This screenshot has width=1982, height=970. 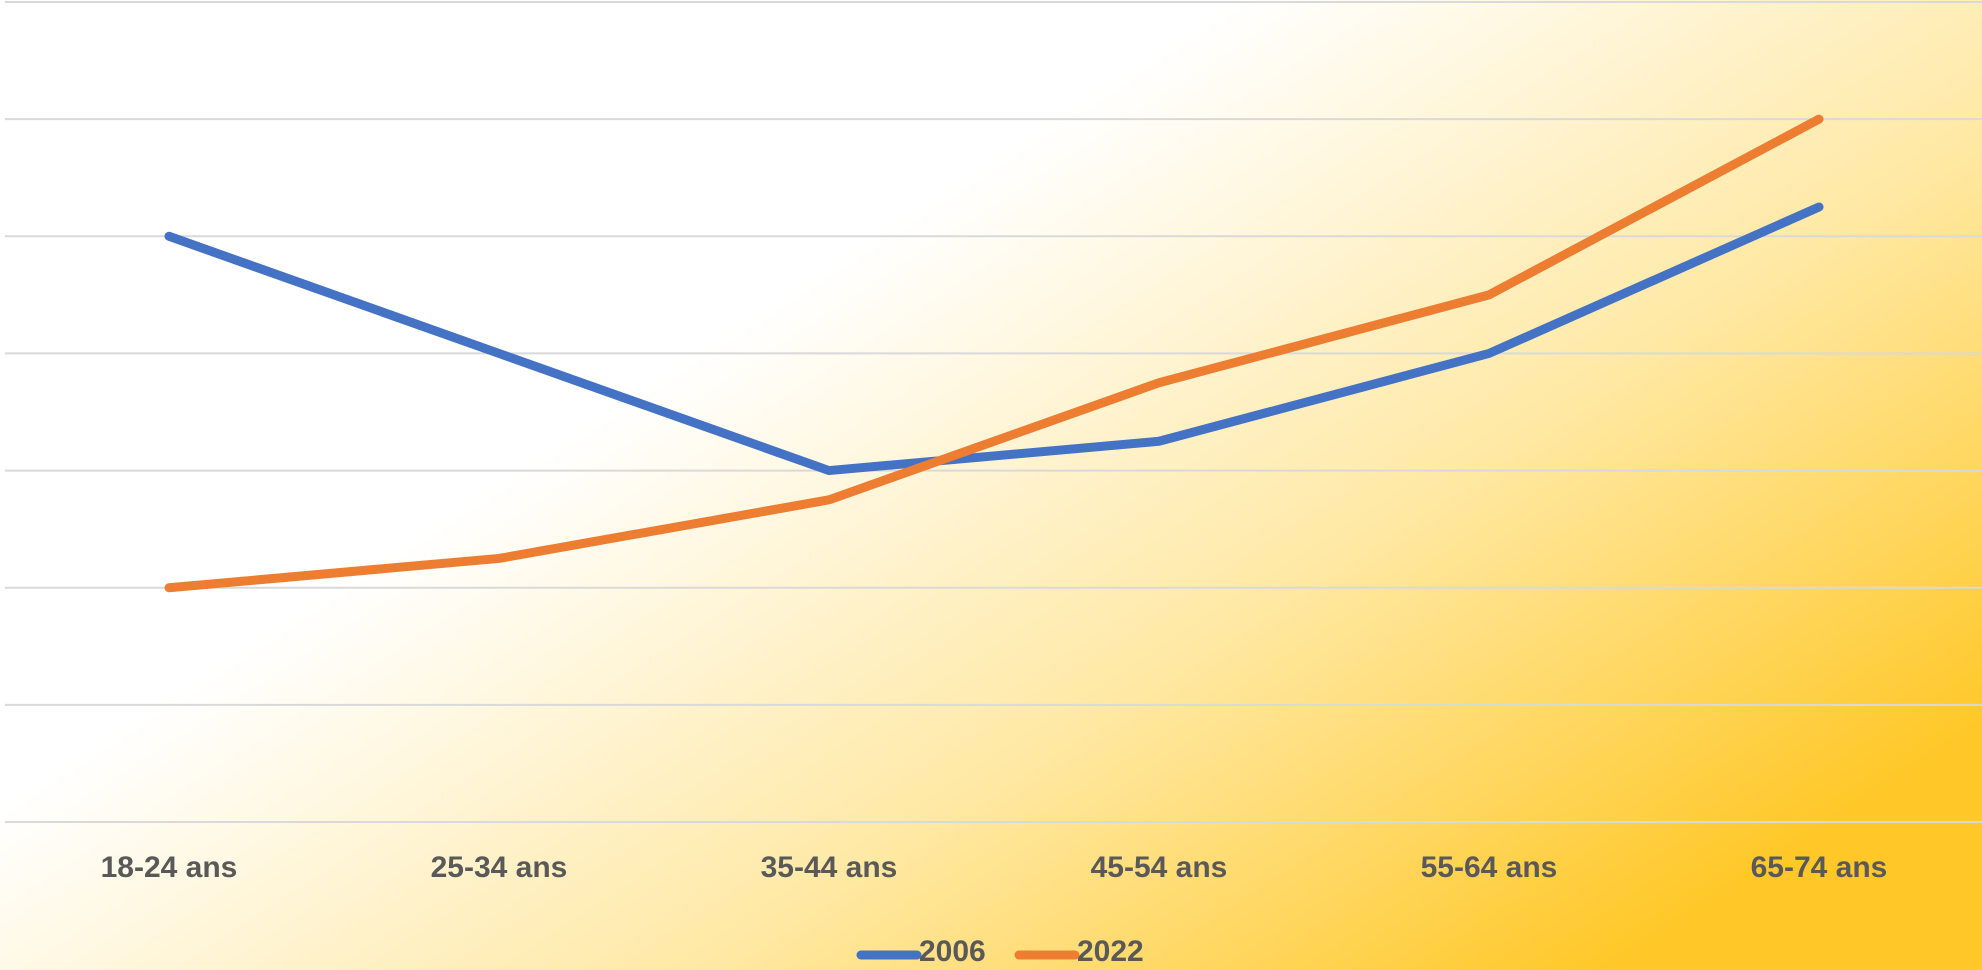 I want to click on legend-label: 2006, so click(x=952, y=951).